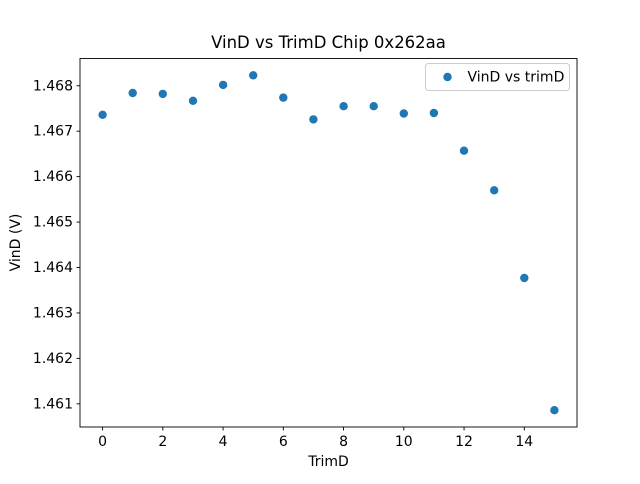 The height and width of the screenshot is (484, 640). What do you see at coordinates (102, 442) in the screenshot?
I see `x-tick-label: 0` at bounding box center [102, 442].